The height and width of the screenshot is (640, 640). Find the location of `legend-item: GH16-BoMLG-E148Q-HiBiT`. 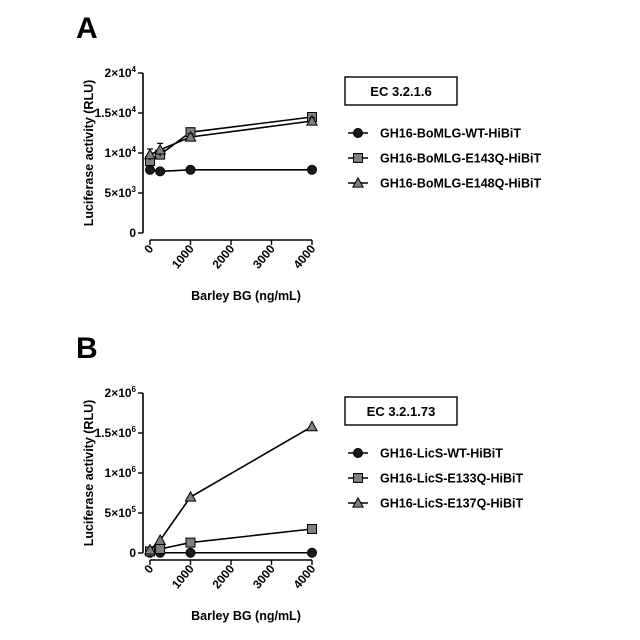

legend-item: GH16-BoMLG-E148Q-HiBiT is located at coordinates (444, 184).